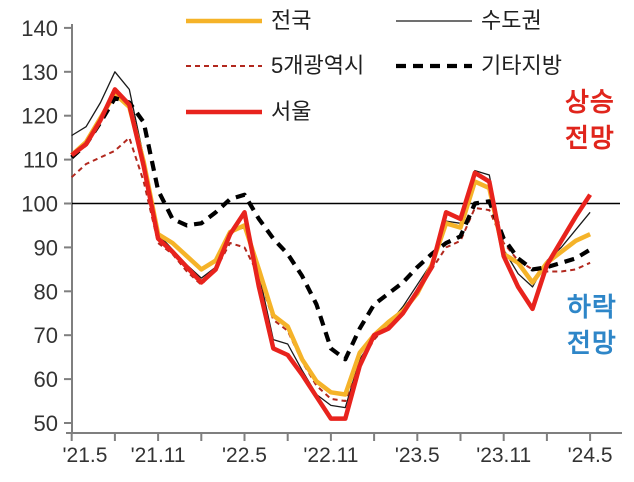  I want to click on legend-item-nationwide: 전국, so click(248, 21).